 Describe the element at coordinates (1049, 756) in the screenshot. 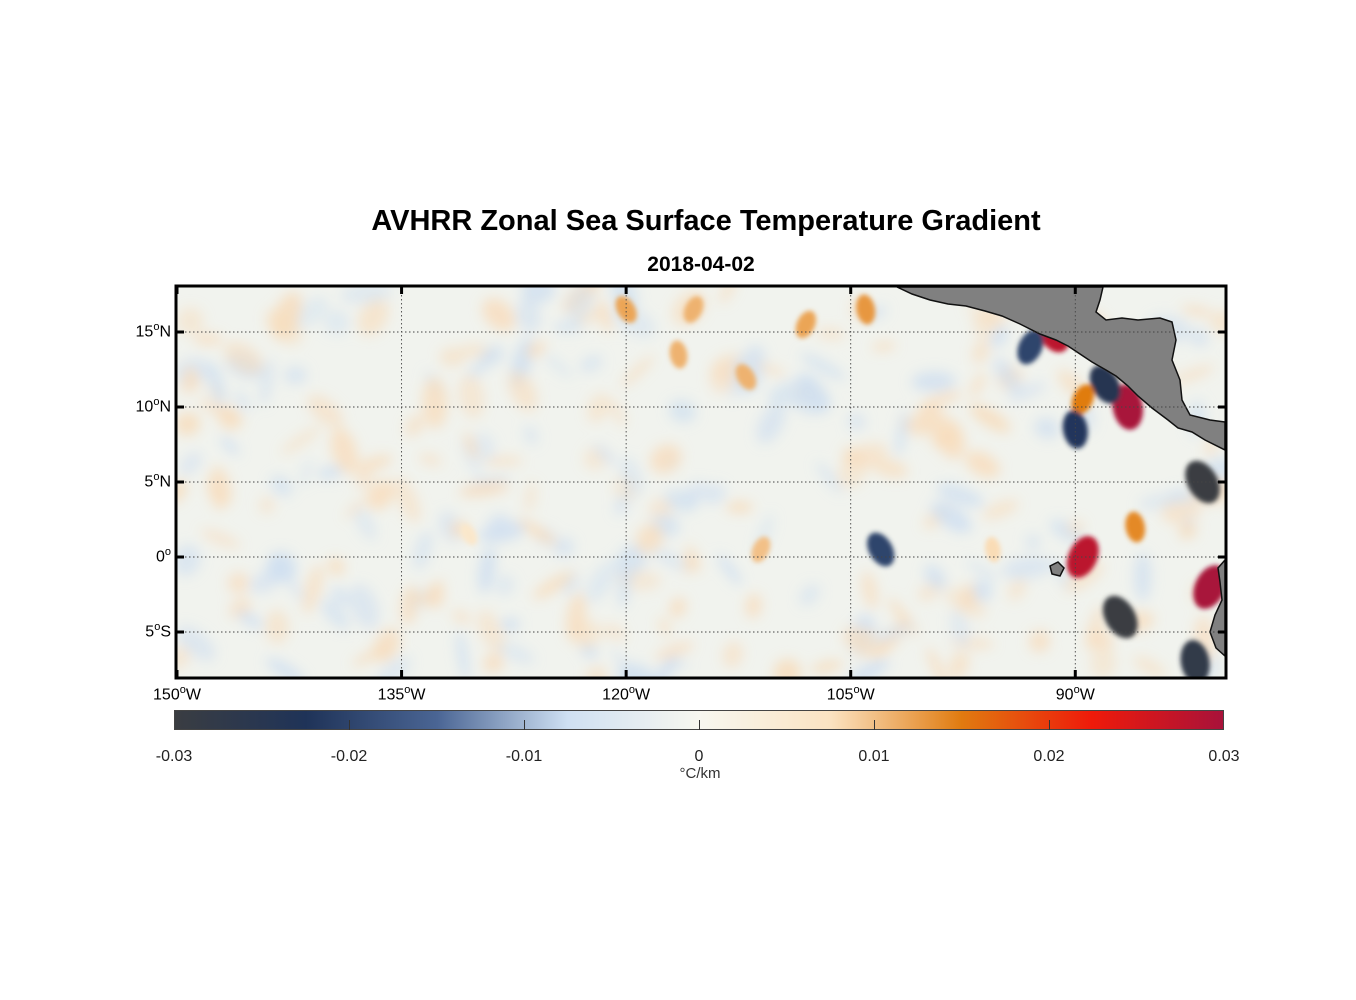

I see `colorbar-tick-label: 0.02` at that location.